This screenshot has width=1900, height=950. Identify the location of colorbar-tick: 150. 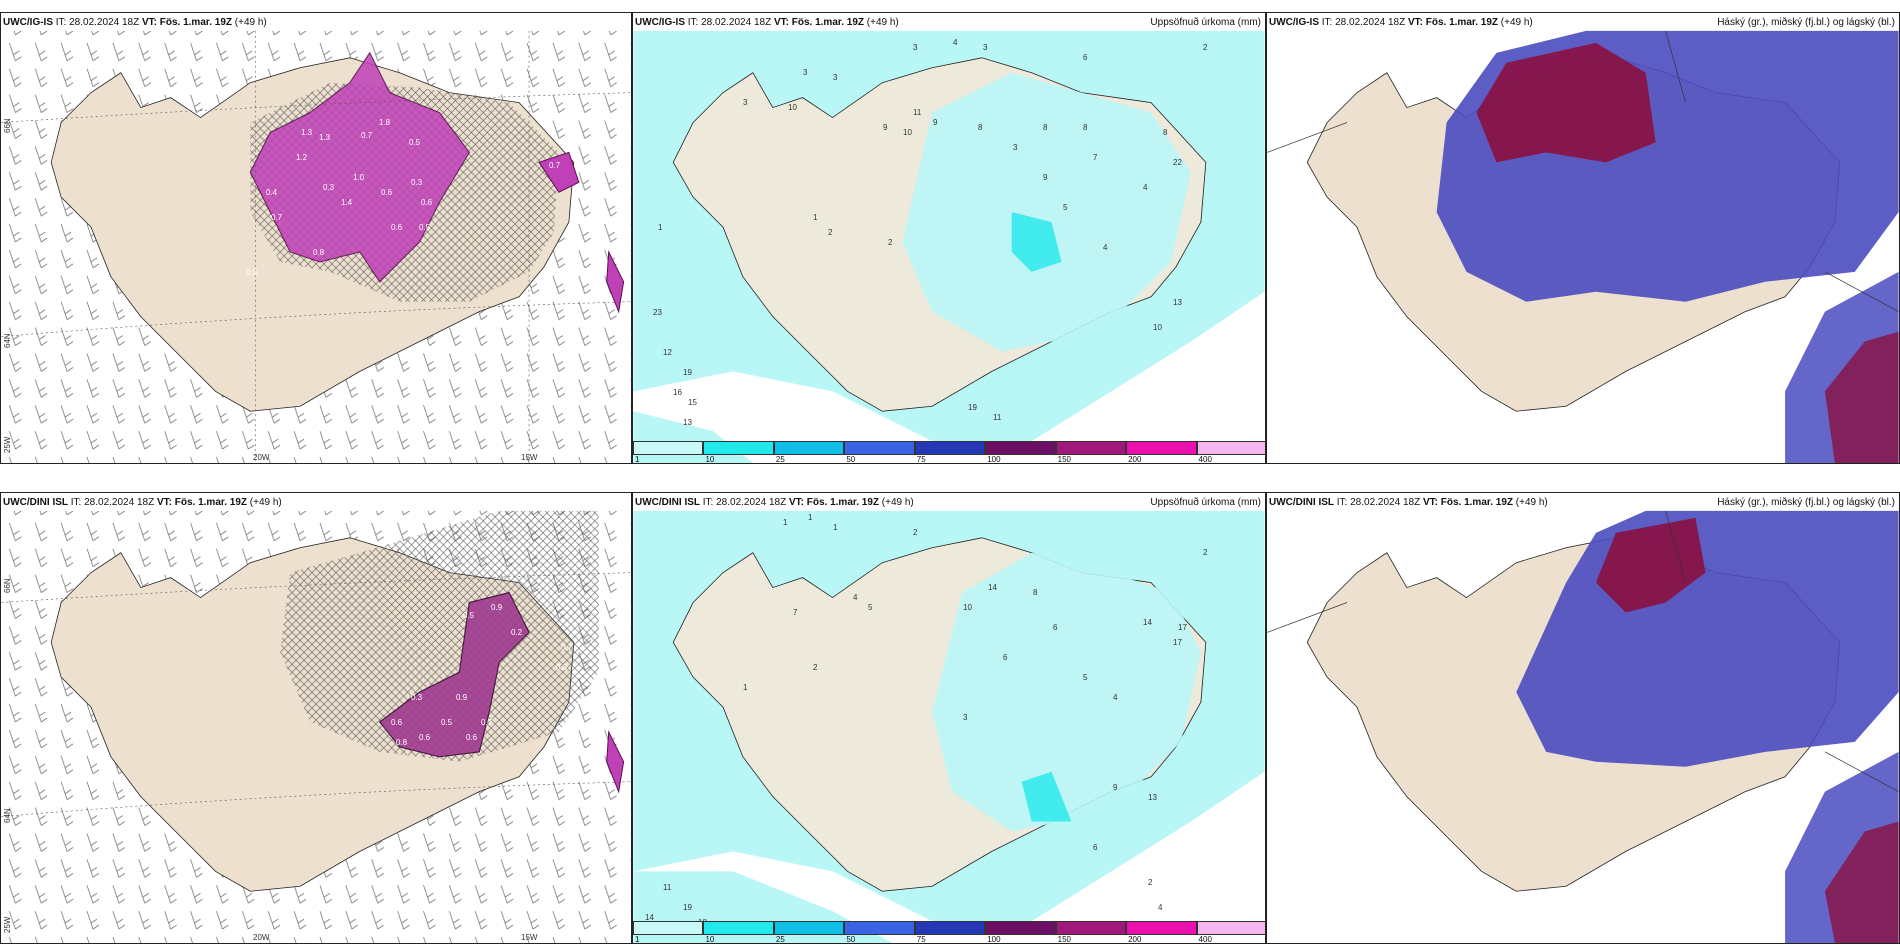
(1064, 939).